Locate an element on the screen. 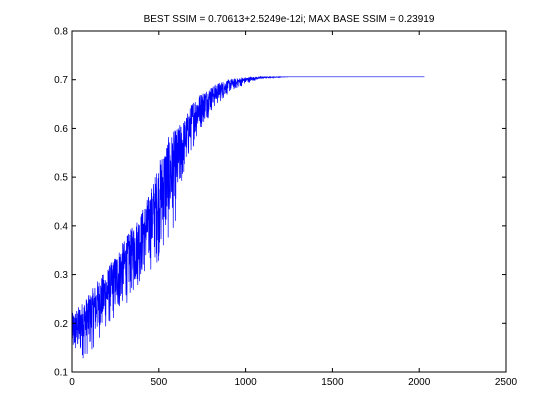  y-tick-label: 0.7 is located at coordinates (61, 80).